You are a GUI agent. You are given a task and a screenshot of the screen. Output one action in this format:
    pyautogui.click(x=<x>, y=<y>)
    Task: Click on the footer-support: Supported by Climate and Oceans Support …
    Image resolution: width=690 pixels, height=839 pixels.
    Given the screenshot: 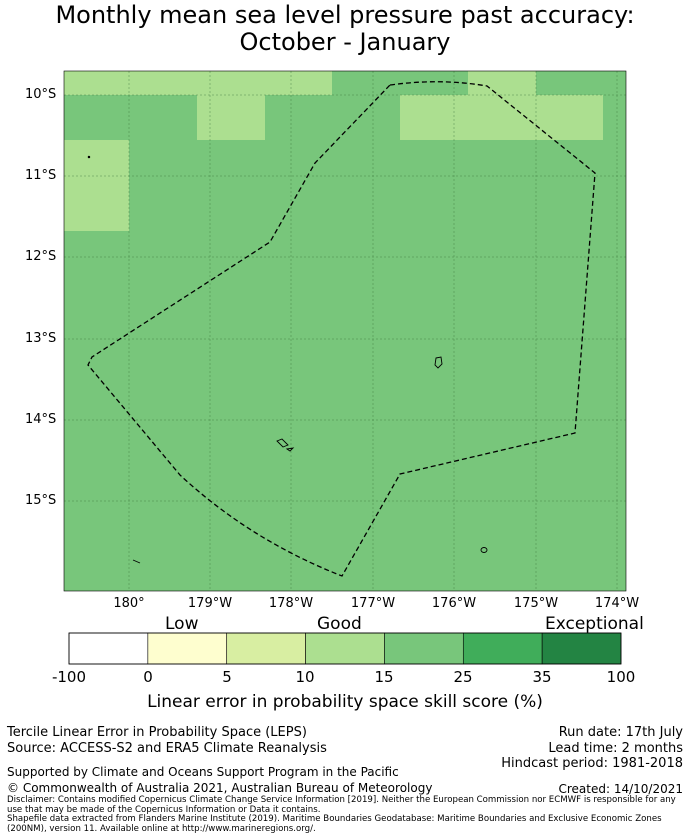 What is the action you would take?
    pyautogui.click(x=203, y=772)
    